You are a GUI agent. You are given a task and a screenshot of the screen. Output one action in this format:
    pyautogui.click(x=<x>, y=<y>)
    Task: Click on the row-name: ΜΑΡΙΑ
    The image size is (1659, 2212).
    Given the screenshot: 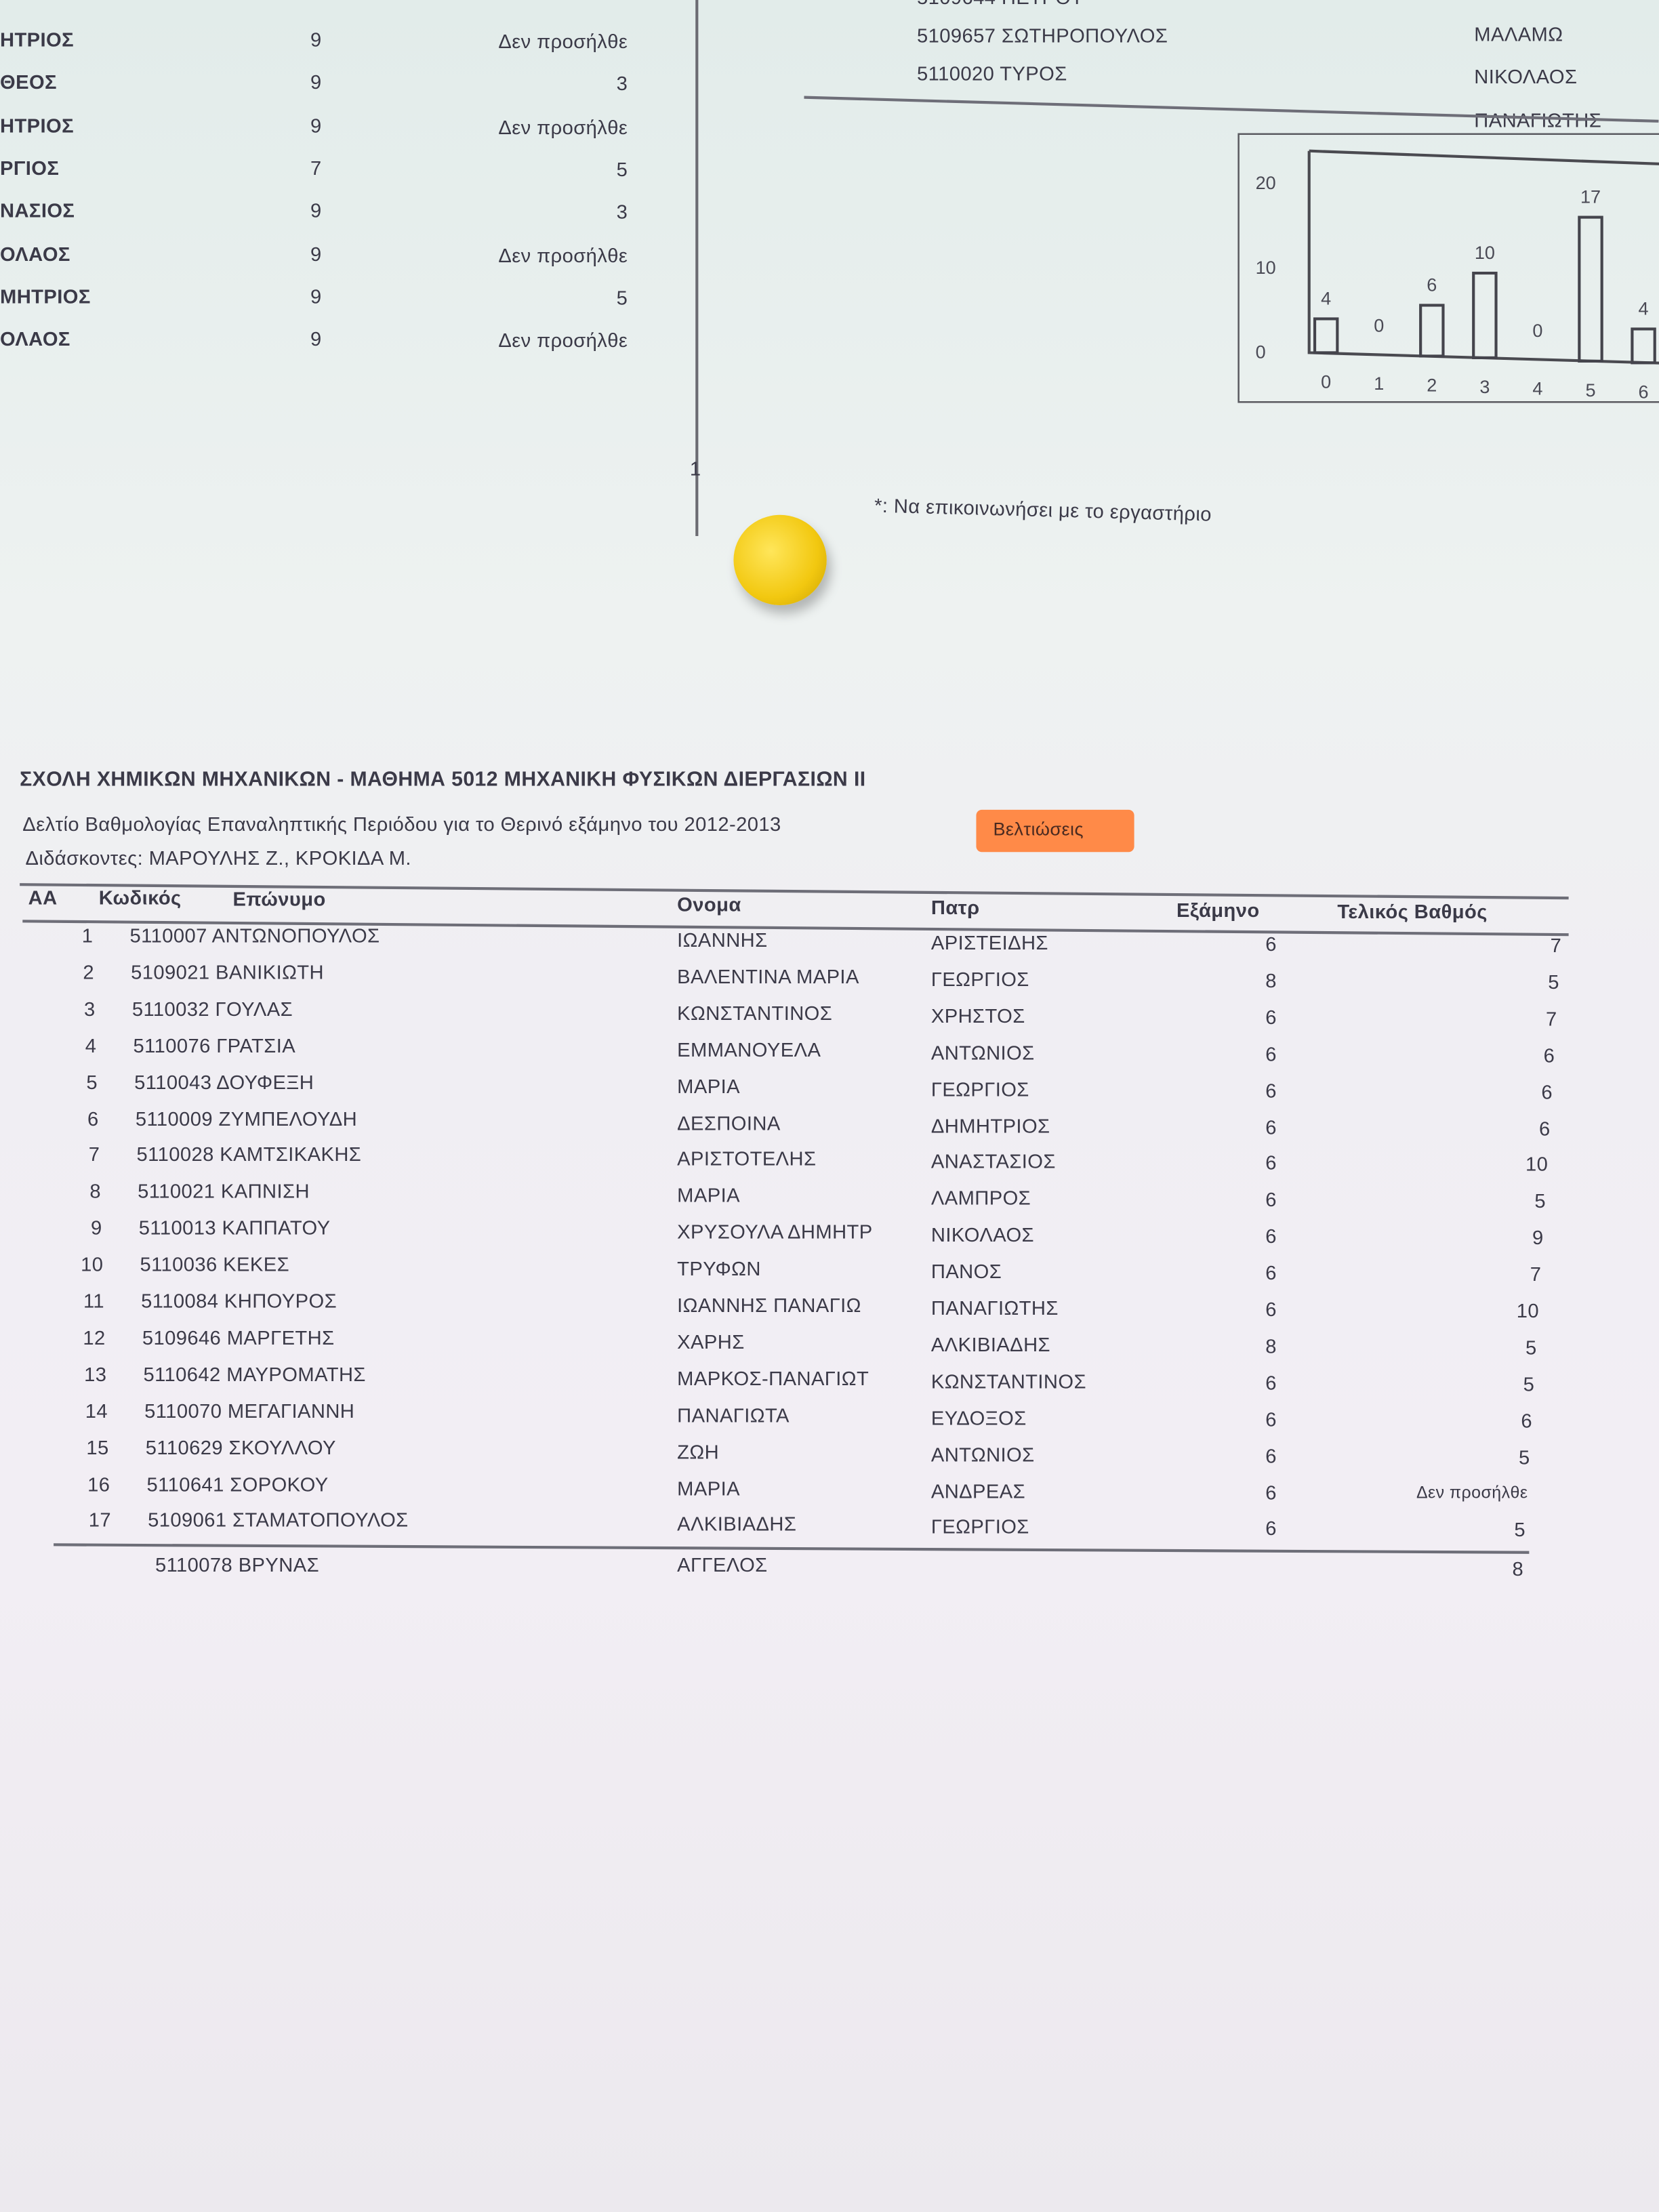 What is the action you would take?
    pyautogui.click(x=709, y=1488)
    